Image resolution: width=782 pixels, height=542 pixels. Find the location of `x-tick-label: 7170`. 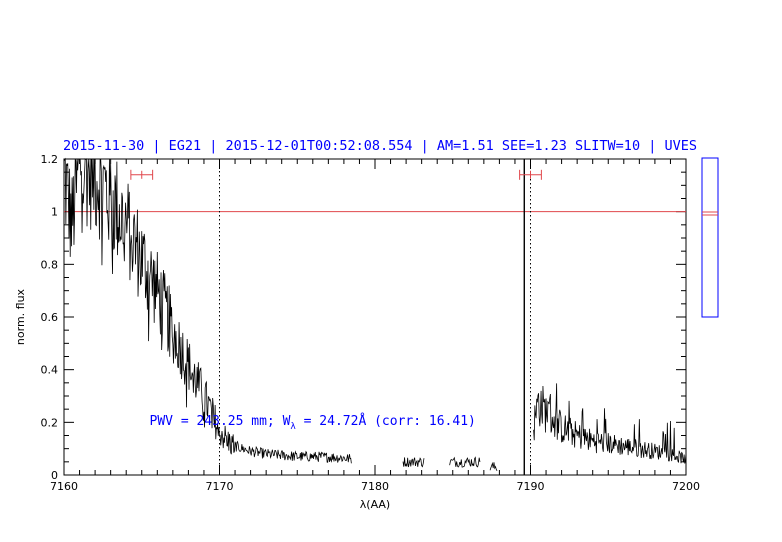

x-tick-label: 7170 is located at coordinates (220, 486).